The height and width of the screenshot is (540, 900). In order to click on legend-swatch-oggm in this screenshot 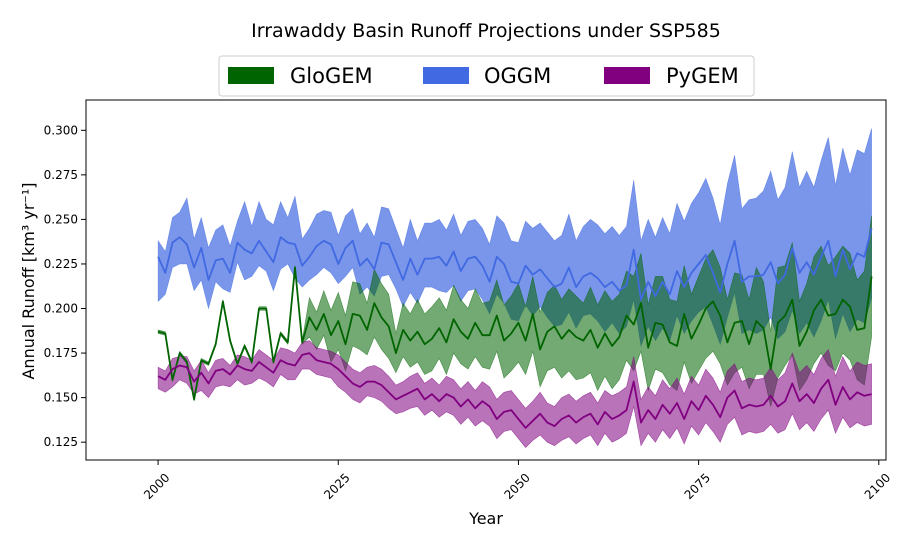, I will do `click(446, 75)`.